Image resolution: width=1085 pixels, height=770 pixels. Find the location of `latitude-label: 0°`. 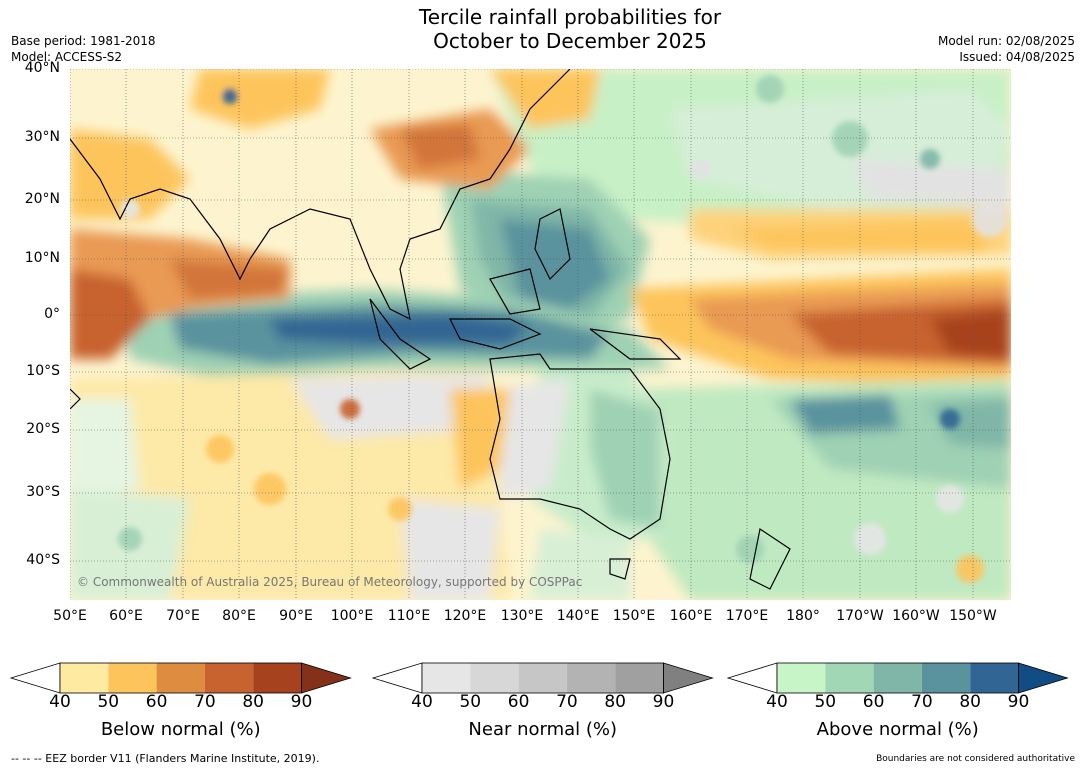

latitude-label: 0° is located at coordinates (52, 314).